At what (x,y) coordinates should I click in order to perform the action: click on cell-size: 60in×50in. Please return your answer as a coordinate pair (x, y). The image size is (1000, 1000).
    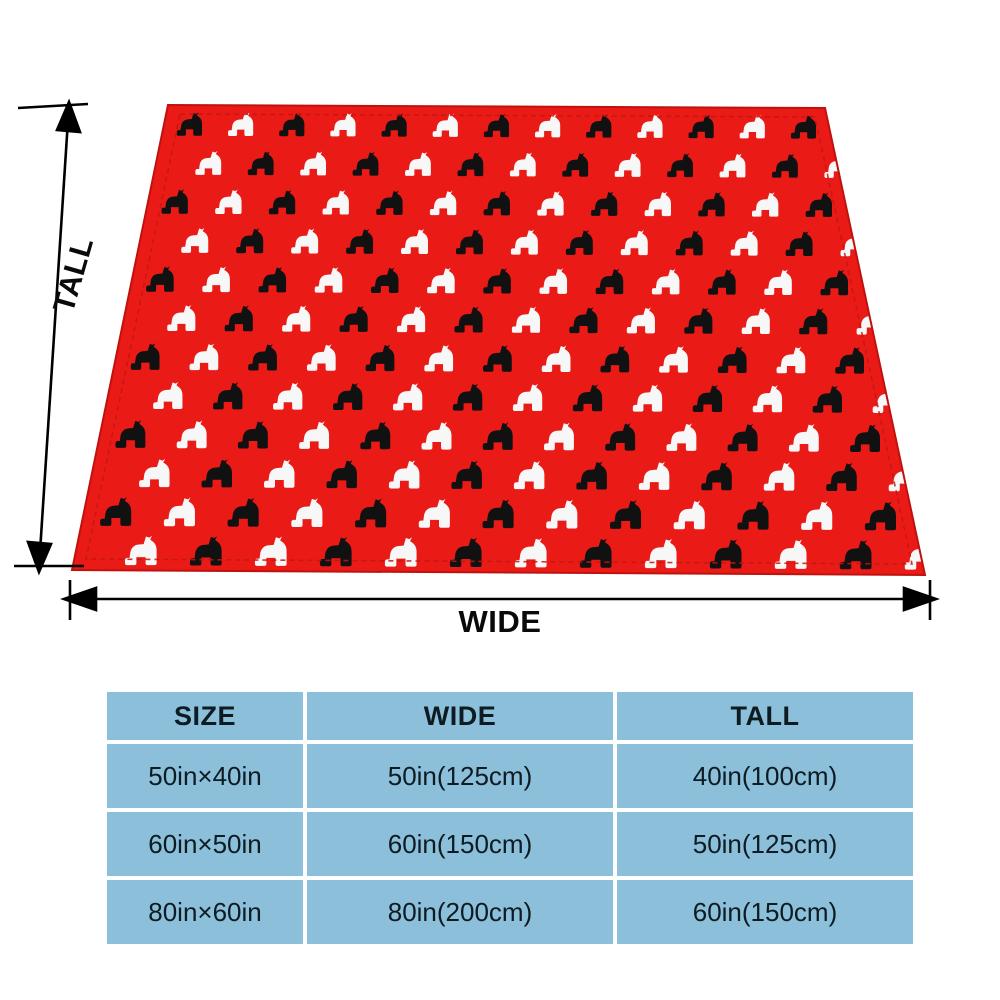
    Looking at the image, I should click on (205, 844).